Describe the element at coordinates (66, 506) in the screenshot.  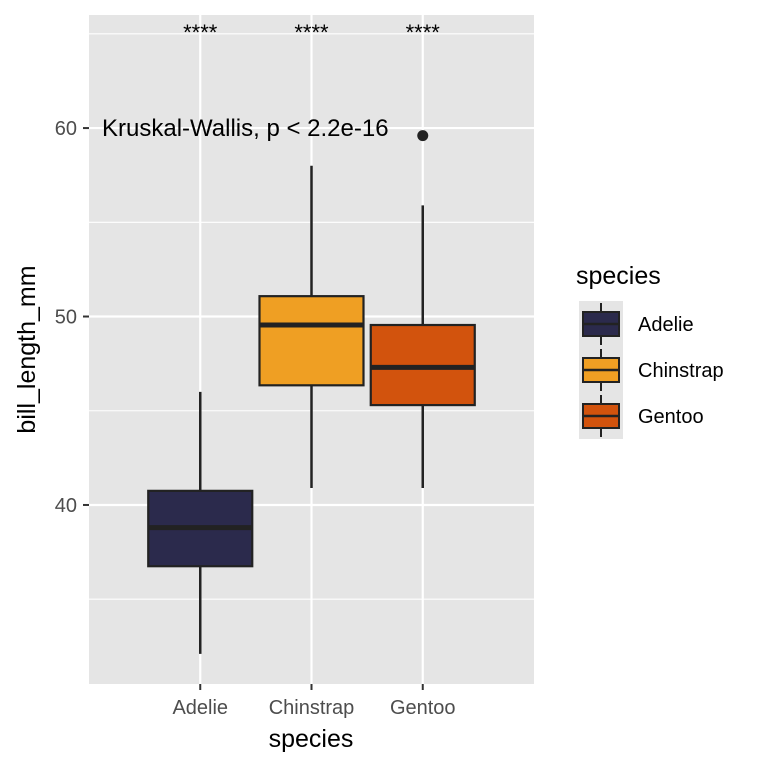
I see `y-tick-label: 40` at that location.